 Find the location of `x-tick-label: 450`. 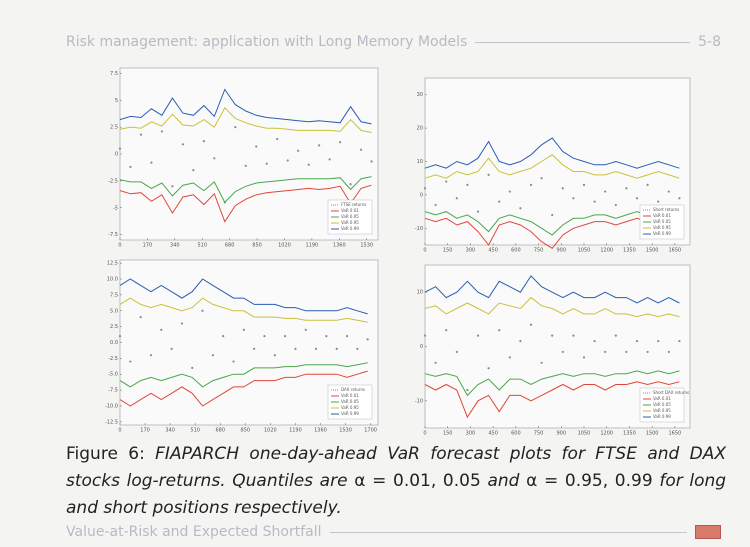

x-tick-label: 450 is located at coordinates (493, 434).